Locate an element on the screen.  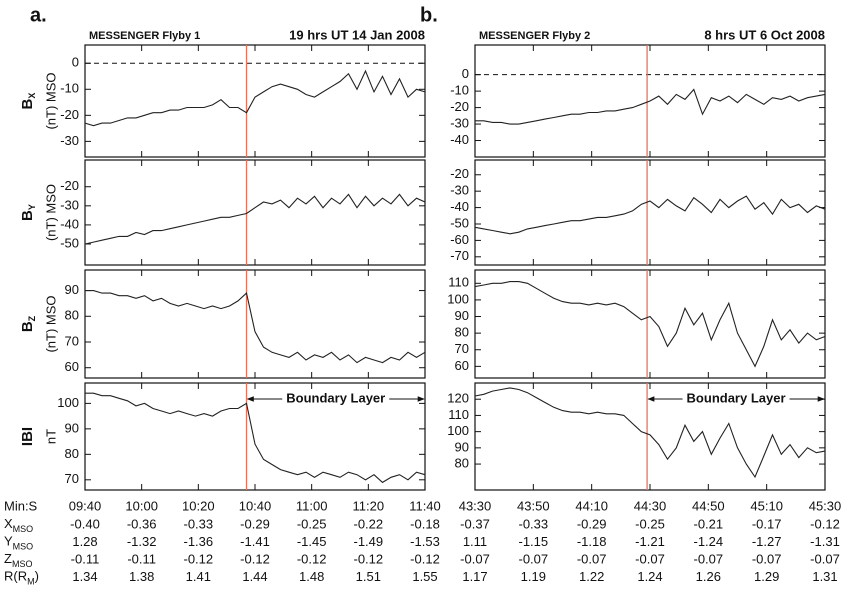
ephemeris-value: 1.38 is located at coordinates (141, 576).